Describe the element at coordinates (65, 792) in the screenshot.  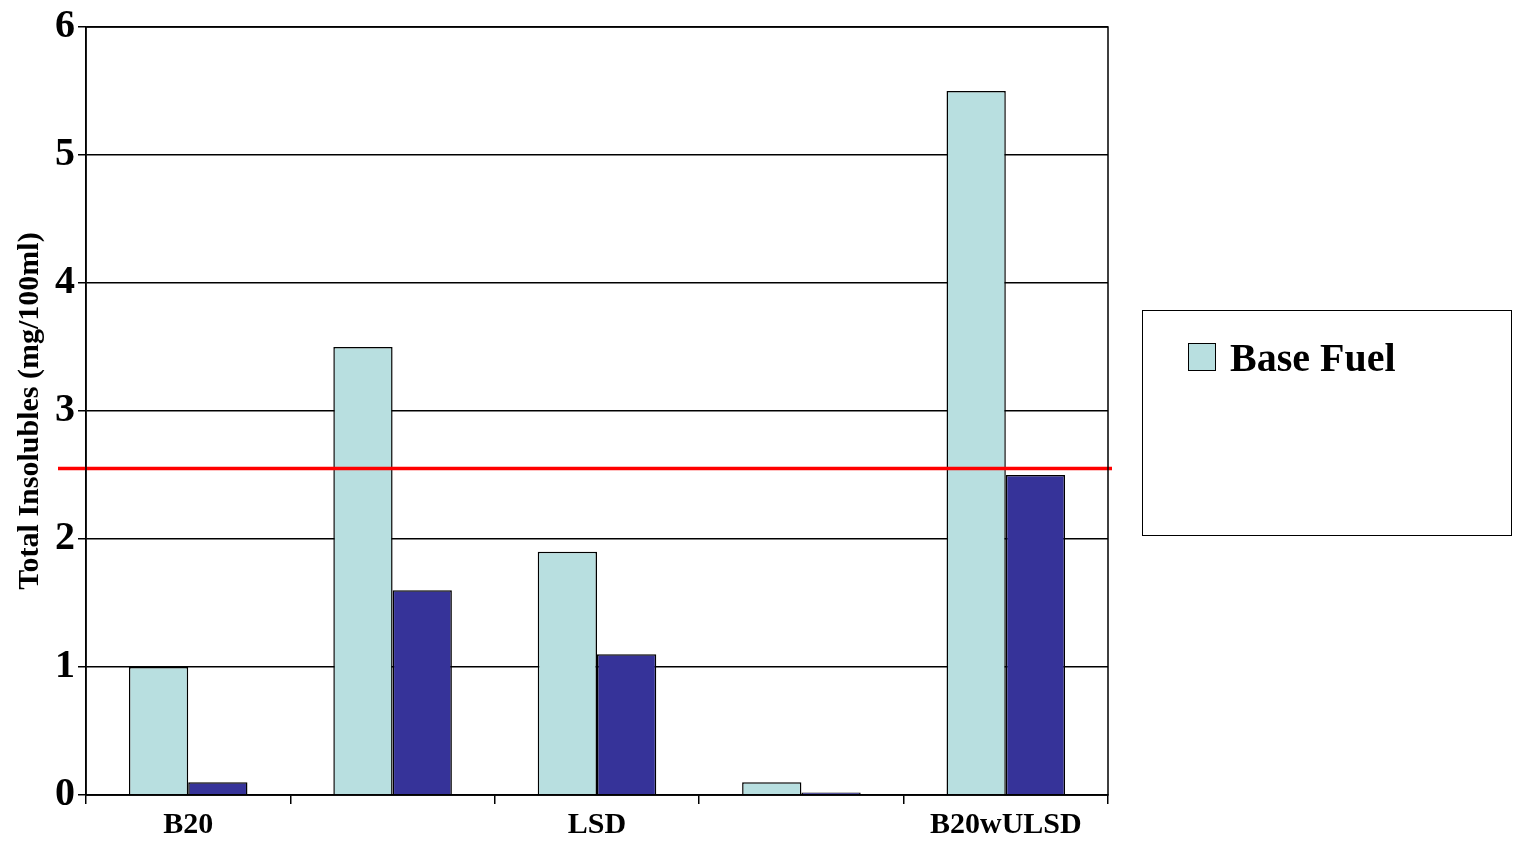
I see `y-tick-label: 0` at that location.